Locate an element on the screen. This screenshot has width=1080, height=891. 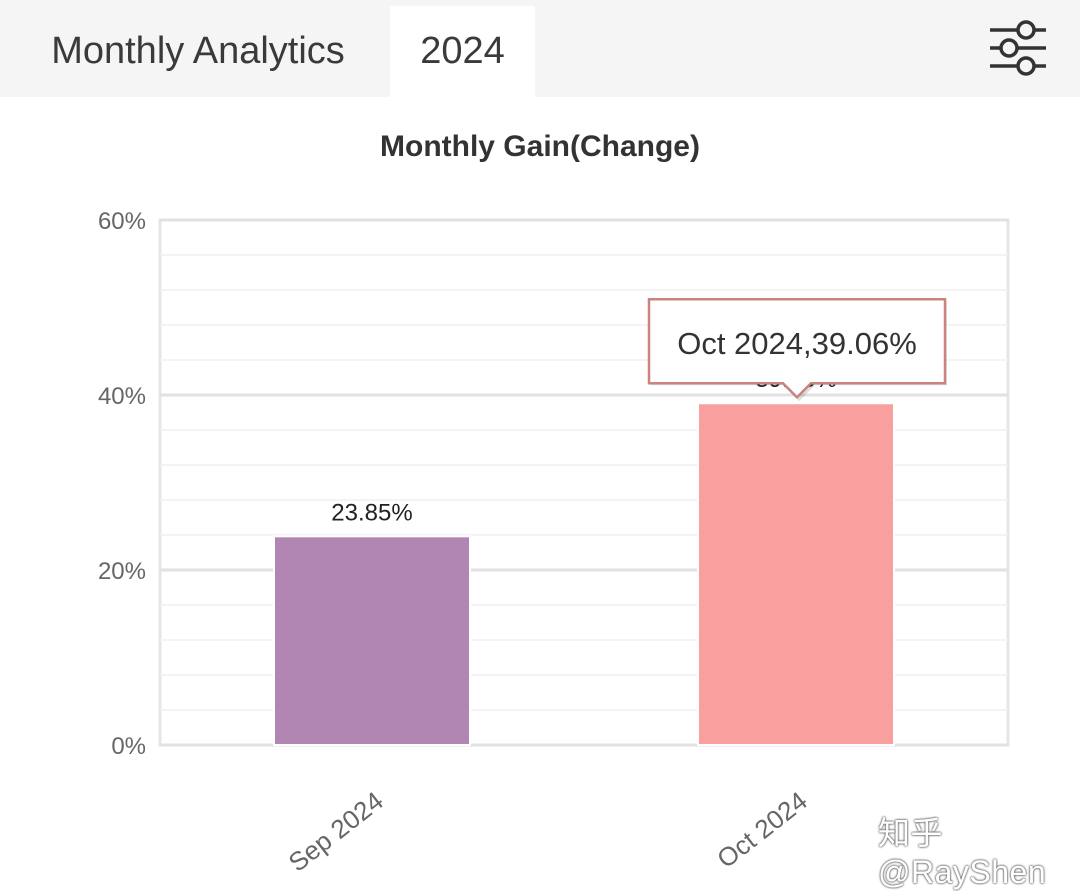
tooltip-box is located at coordinates (797, 348).